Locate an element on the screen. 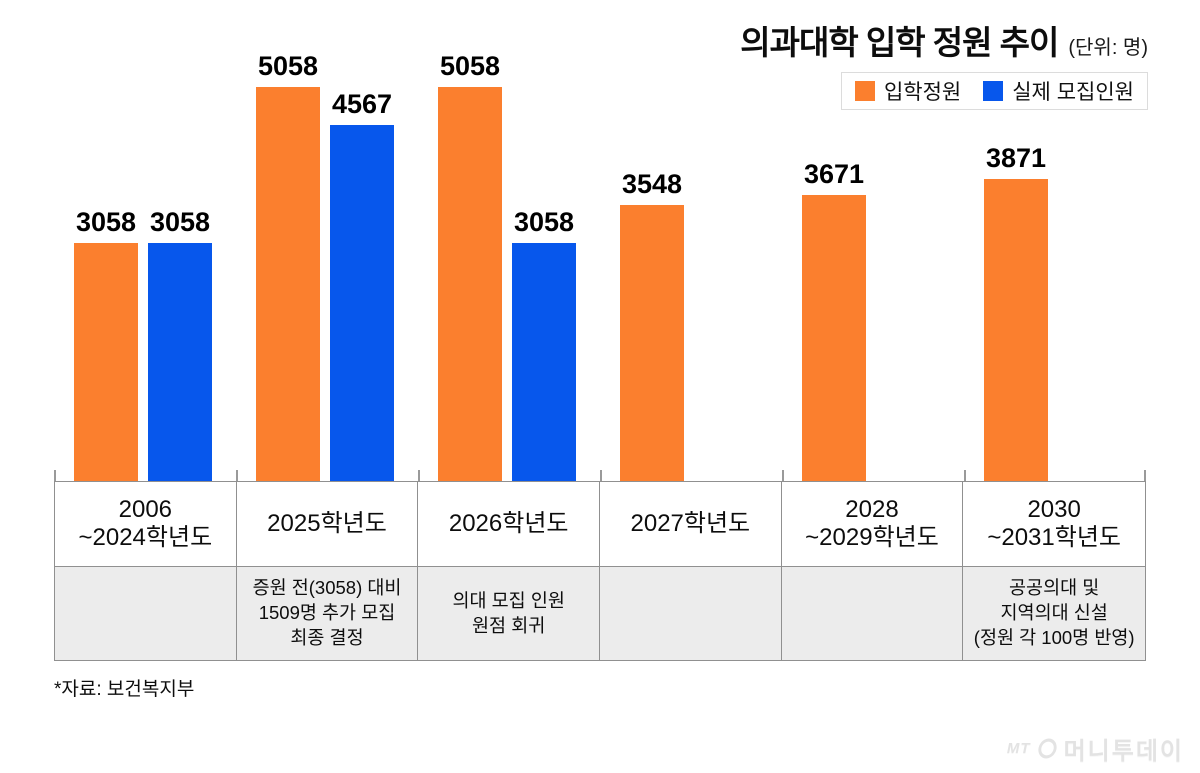  note-cell: 공공의대 및 지역의대 신설 (정원 각 100명 반영) is located at coordinates (1054, 613).